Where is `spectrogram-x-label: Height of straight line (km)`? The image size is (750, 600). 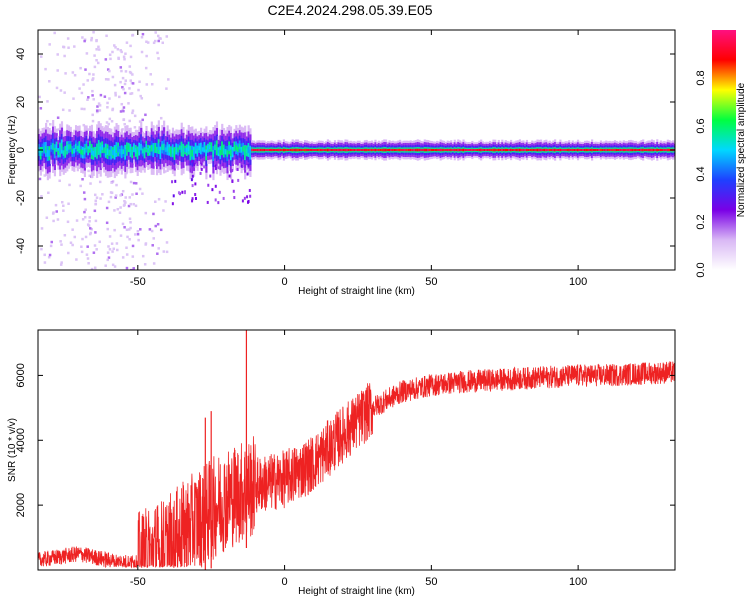
spectrogram-x-label: Height of straight line (km) is located at coordinates (356, 291).